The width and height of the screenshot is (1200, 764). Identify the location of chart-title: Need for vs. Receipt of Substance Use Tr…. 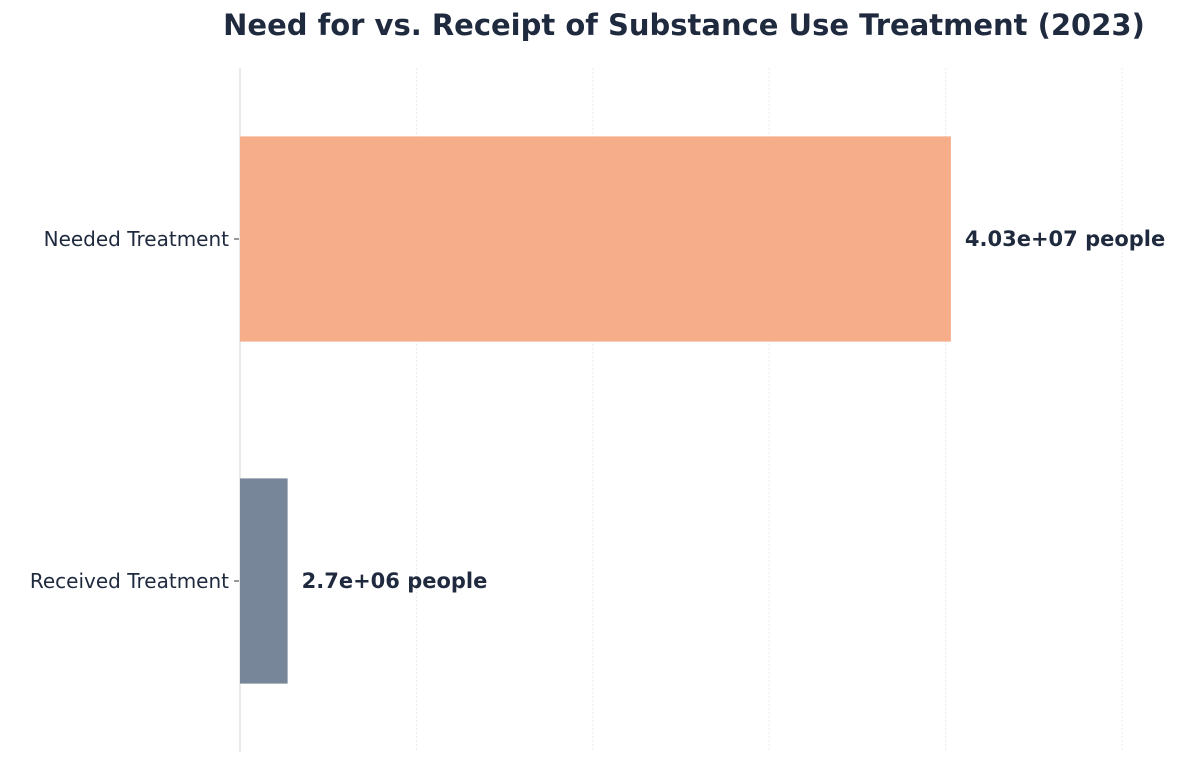
(684, 25).